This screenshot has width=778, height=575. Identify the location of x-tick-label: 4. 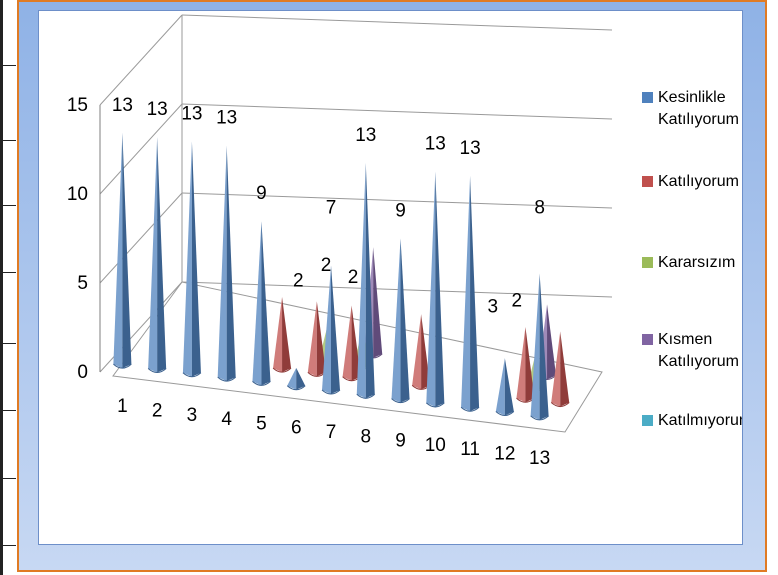
(226, 419).